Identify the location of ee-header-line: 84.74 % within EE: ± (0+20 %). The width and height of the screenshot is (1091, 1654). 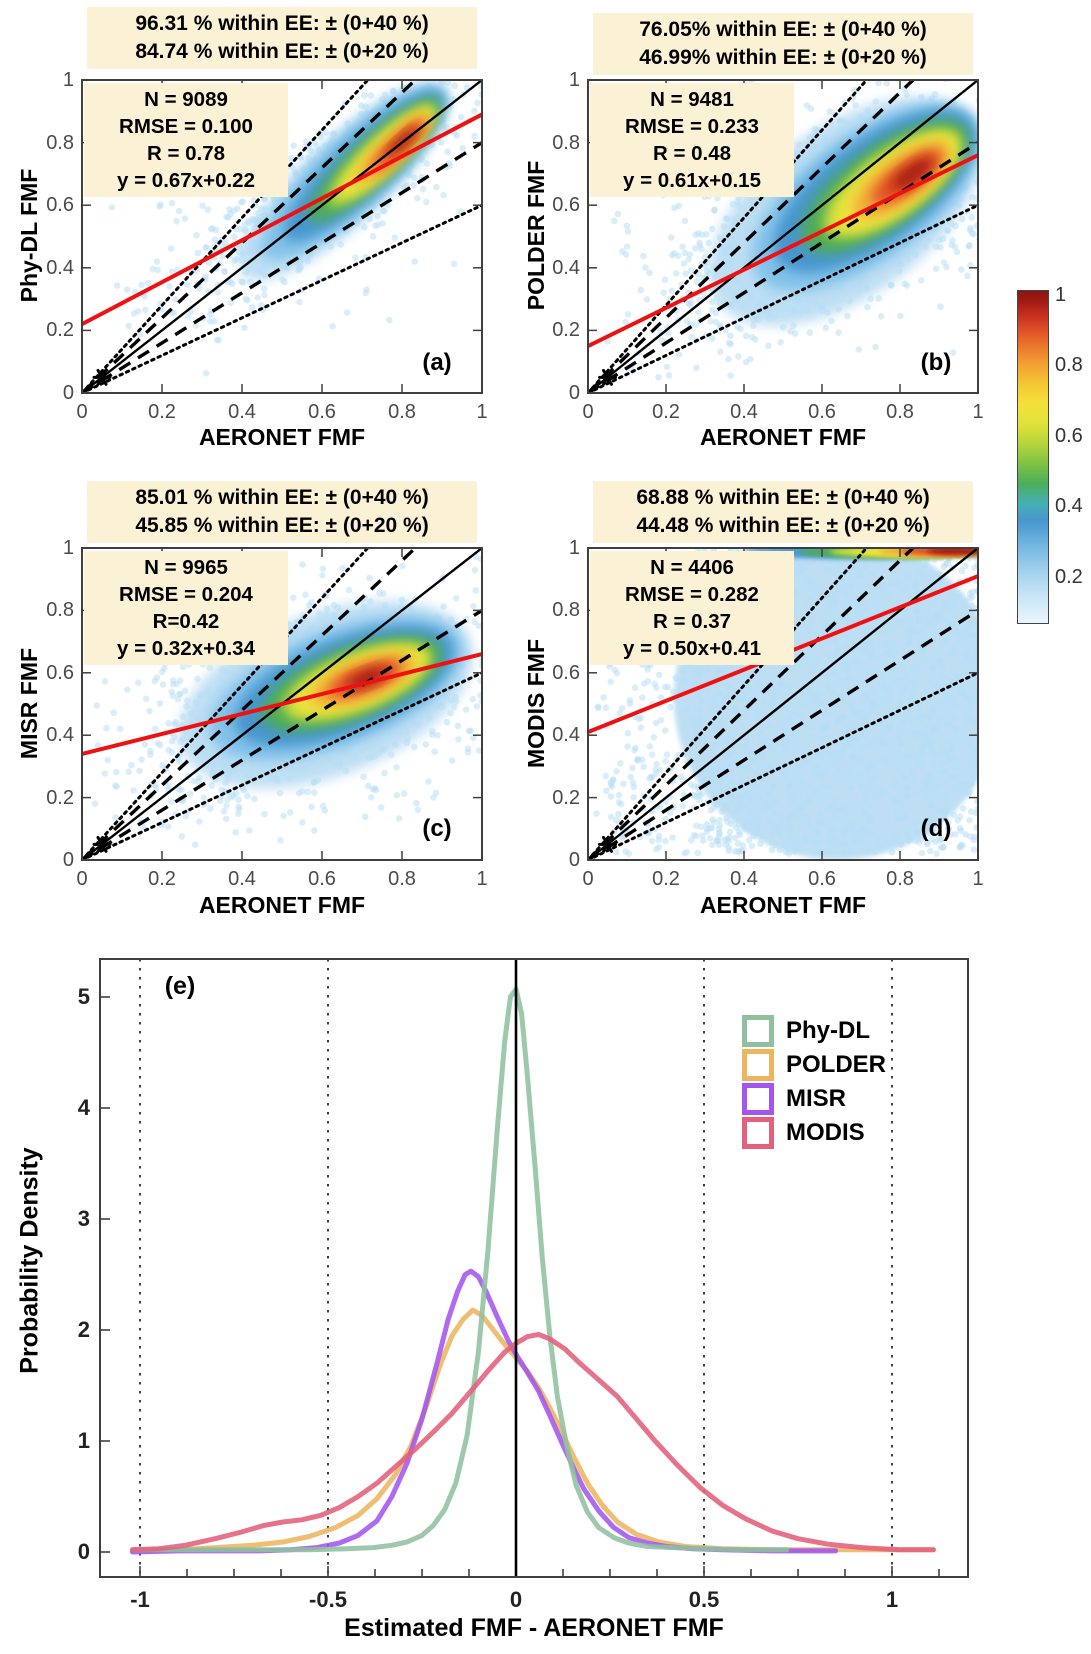
(282, 51).